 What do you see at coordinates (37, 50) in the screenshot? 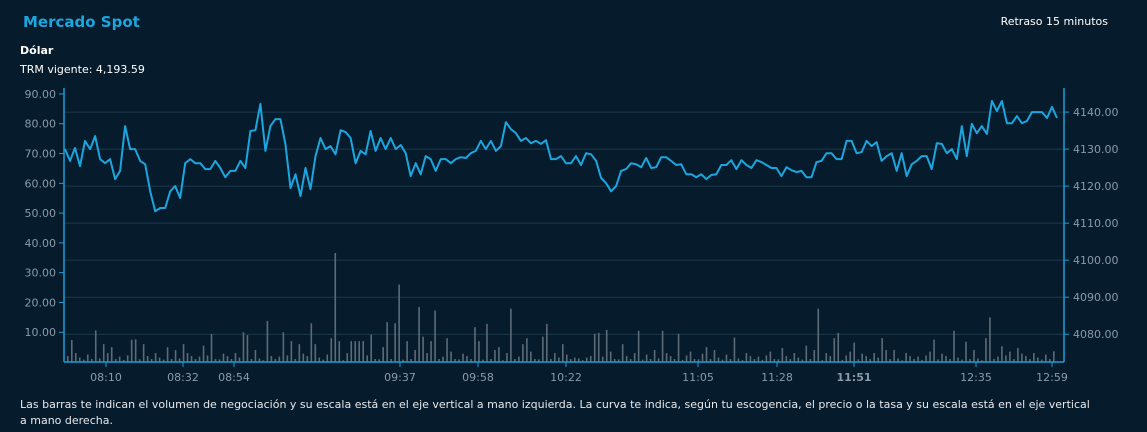
I see `currency-name: Dólar` at bounding box center [37, 50].